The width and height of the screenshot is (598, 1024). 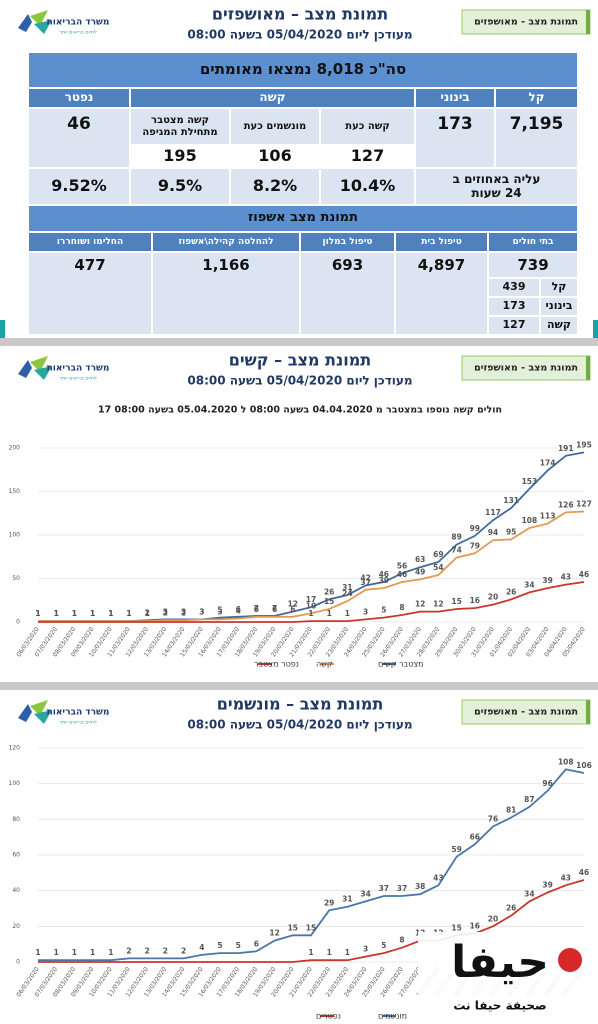 I want to click on table-cell: קל, so click(x=536, y=98).